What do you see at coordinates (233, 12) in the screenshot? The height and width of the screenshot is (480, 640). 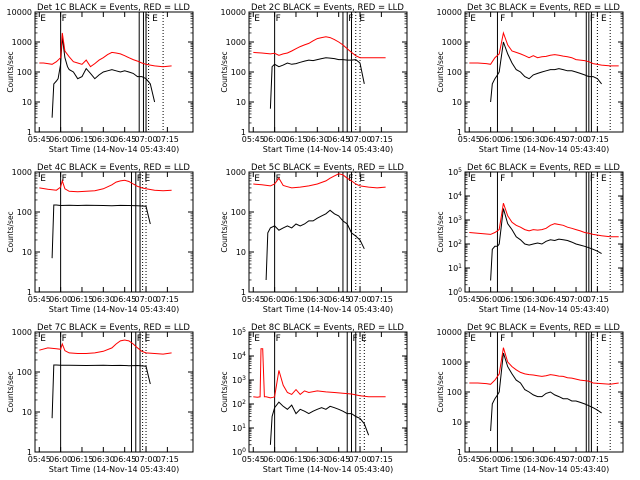 I see `y-tick-label: 10000` at bounding box center [233, 12].